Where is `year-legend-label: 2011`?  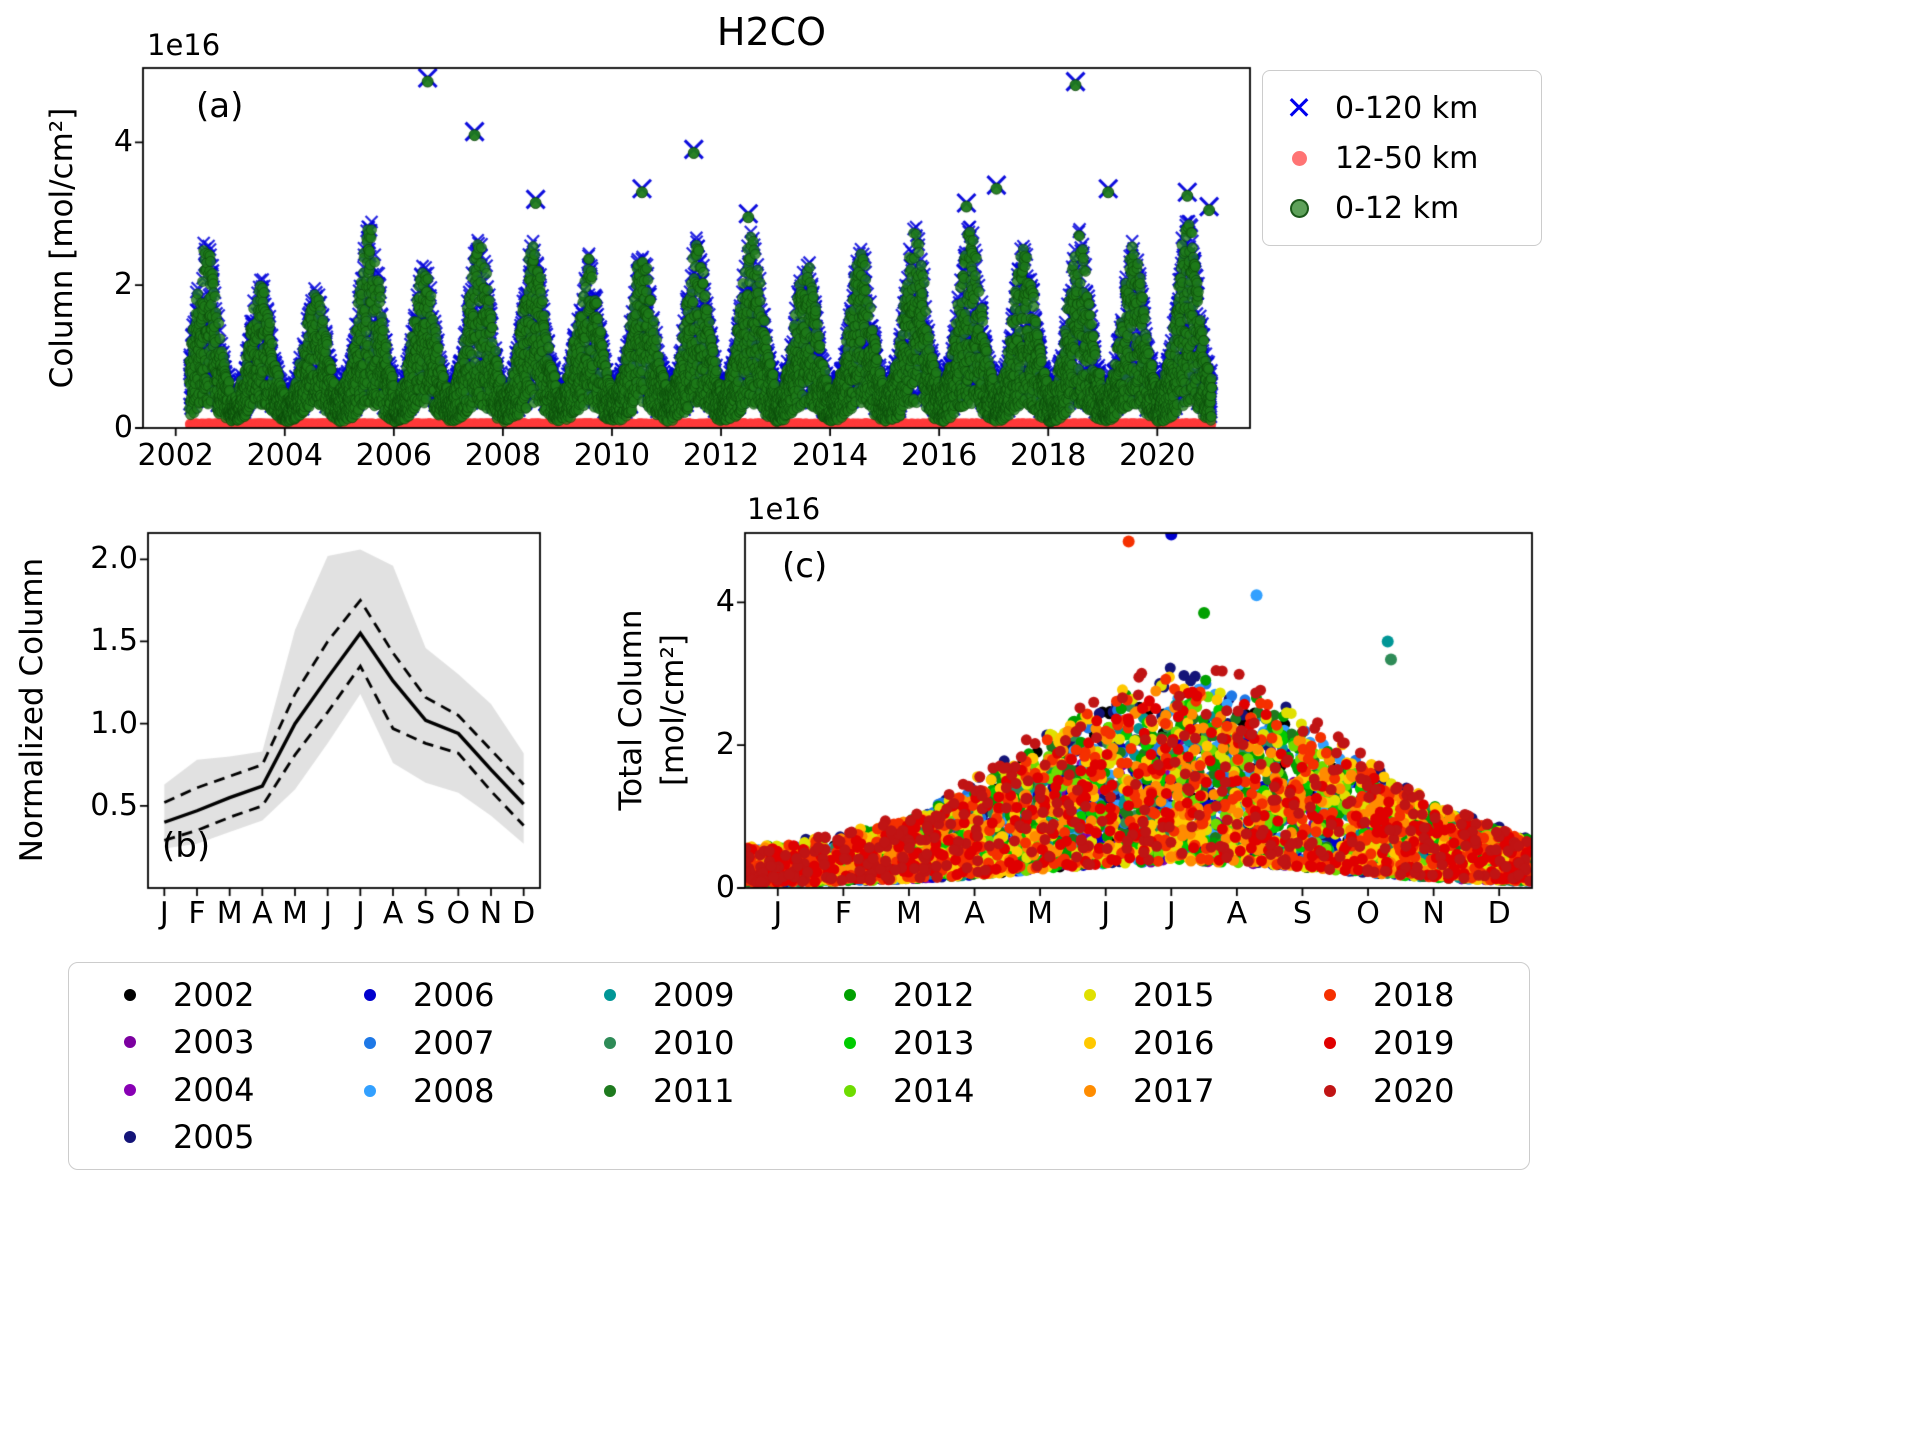 year-legend-label: 2011 is located at coordinates (694, 1091).